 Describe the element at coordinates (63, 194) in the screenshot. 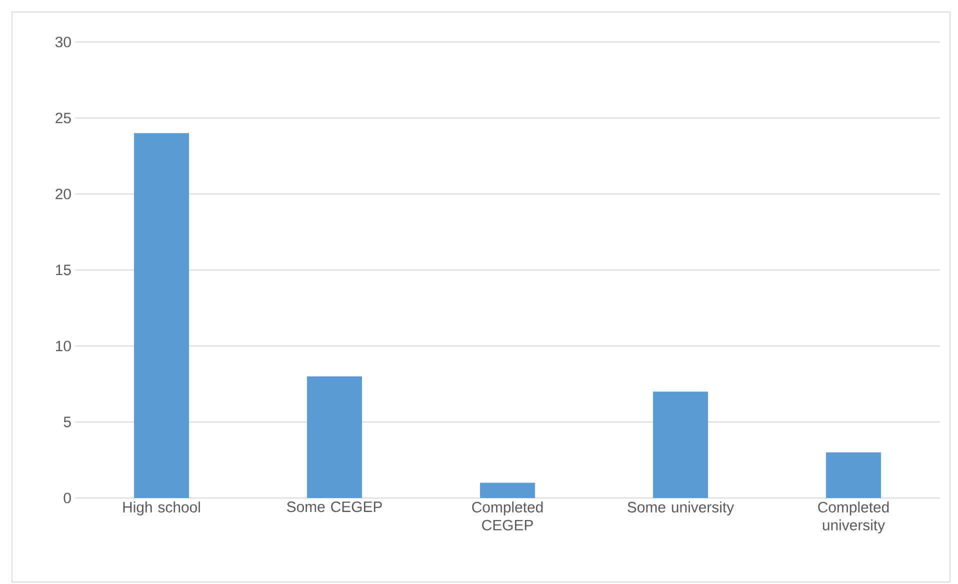

I see `y-tick-label: 20` at that location.